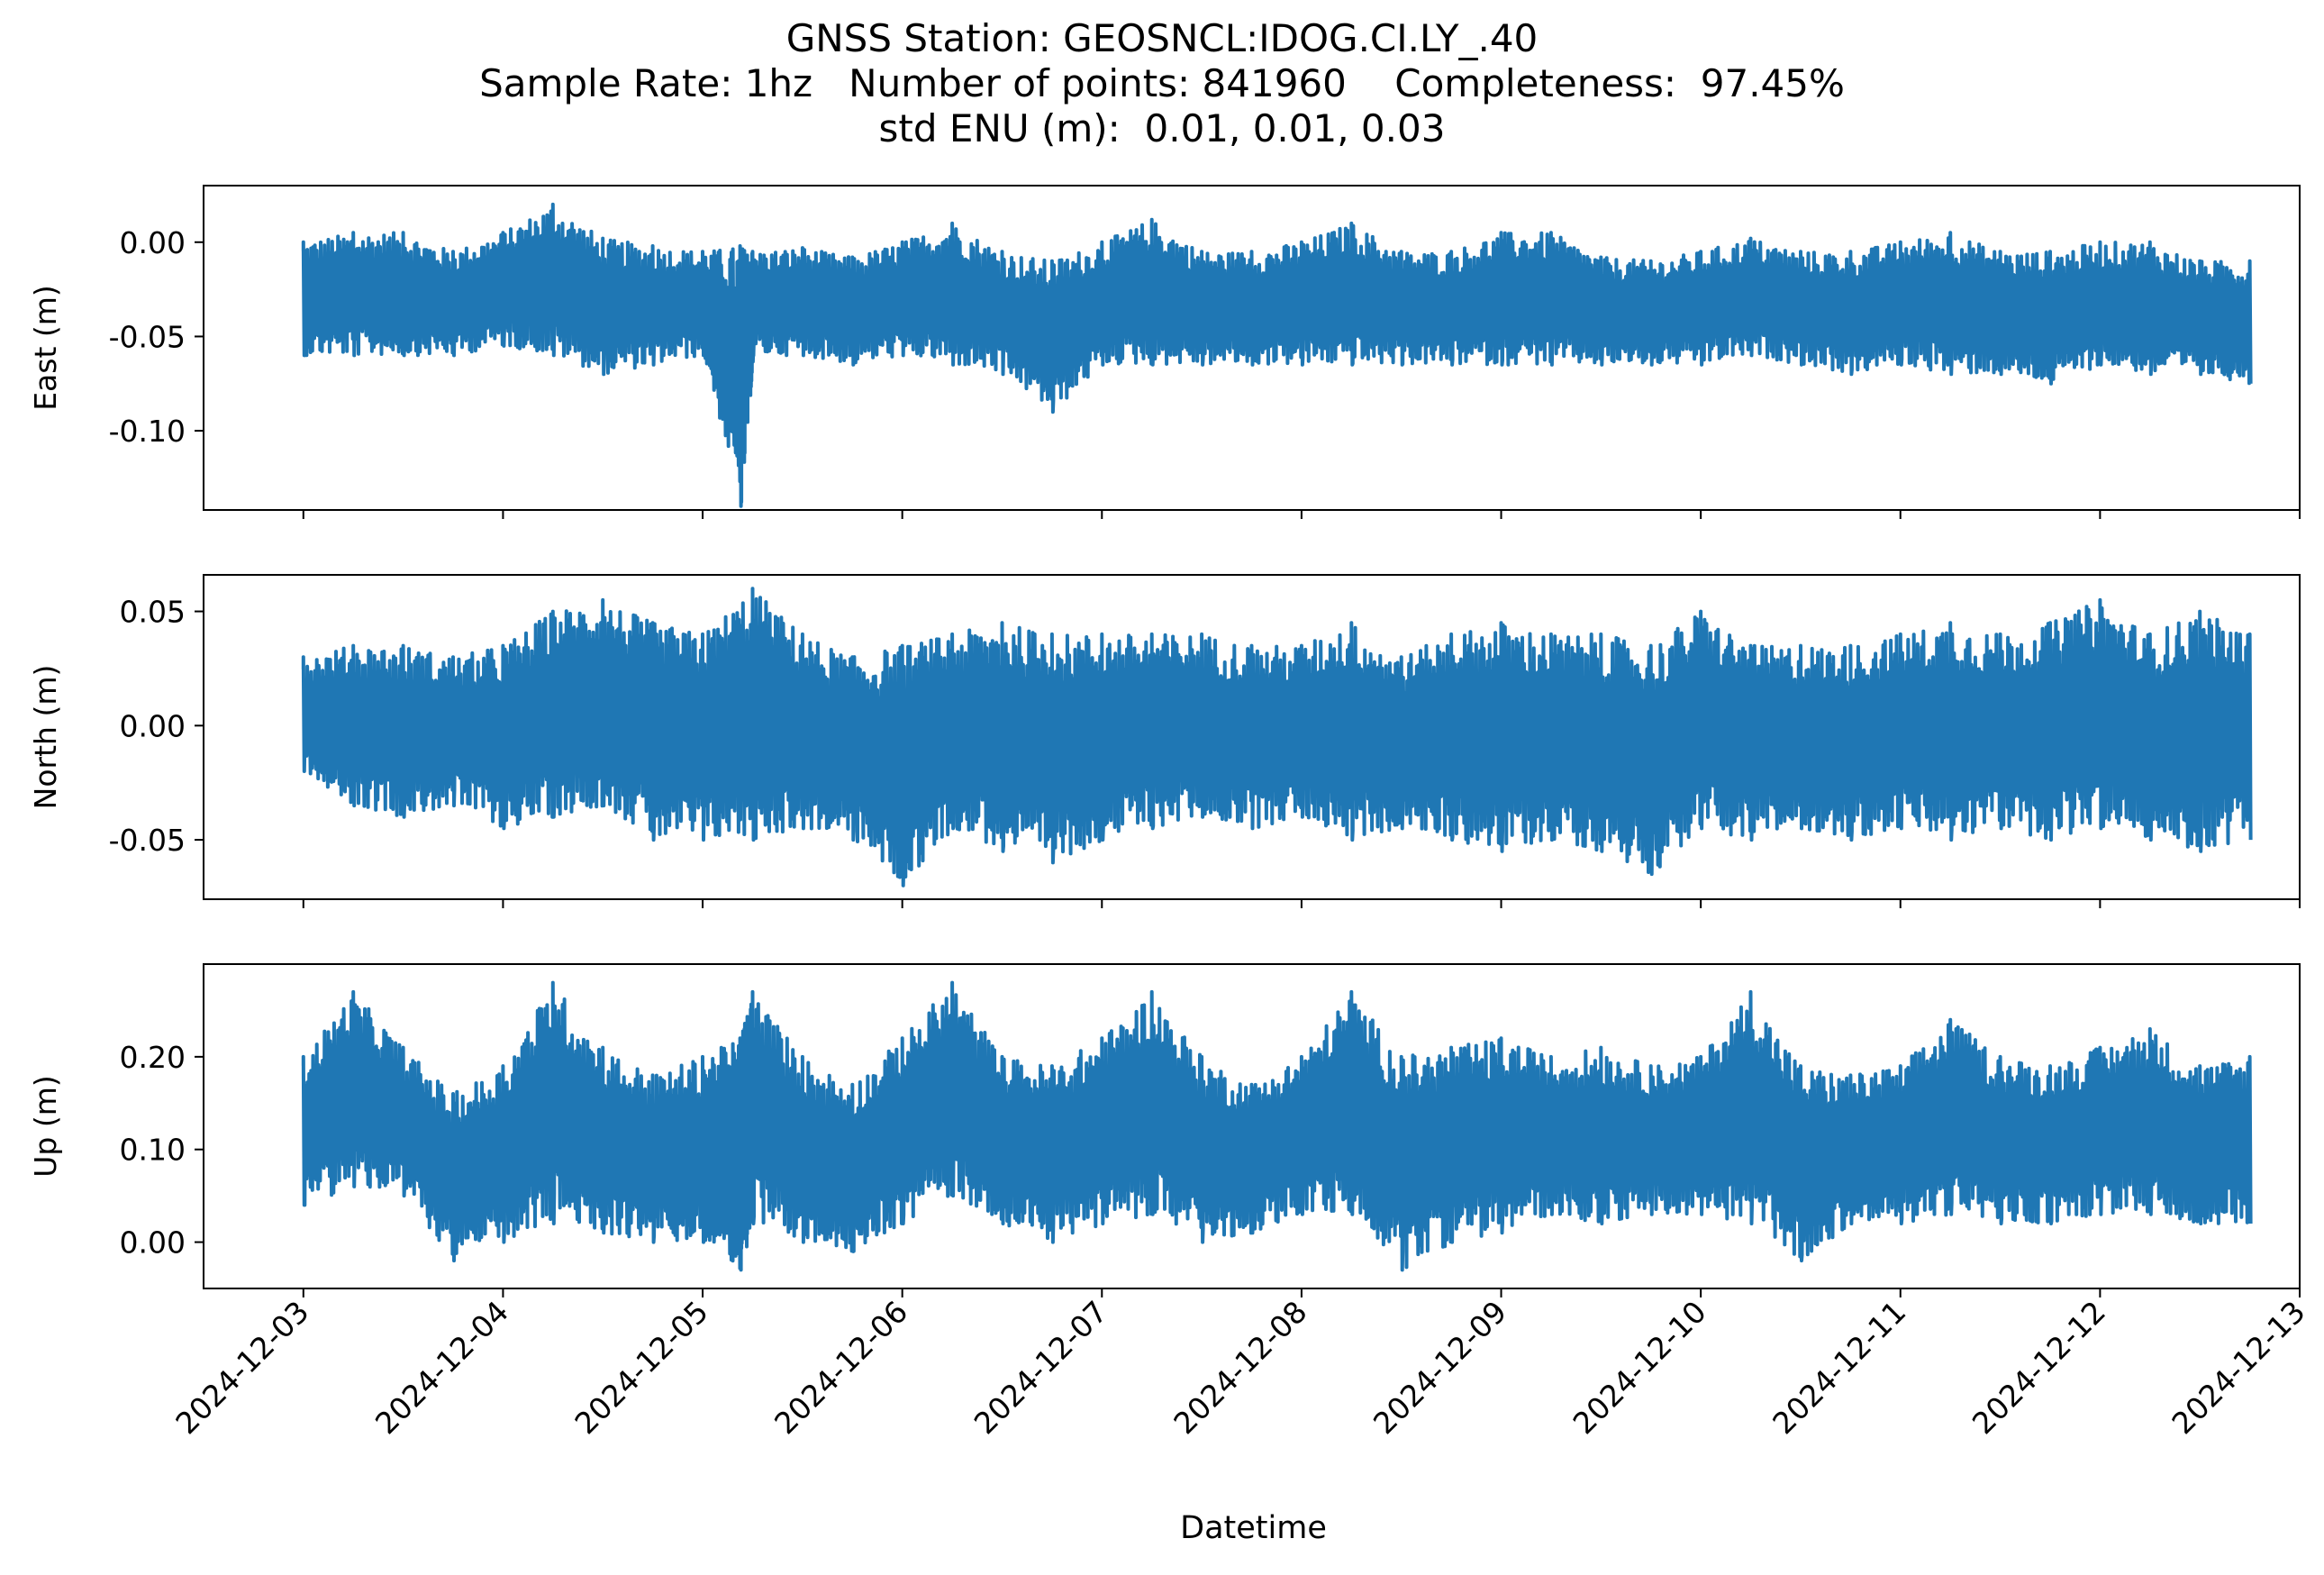 The image size is (2324, 1575). Describe the element at coordinates (1162, 38) in the screenshot. I see `chart-title: GNSS Station: GEOSNCL:IDOG.CI.LY_.40` at that location.